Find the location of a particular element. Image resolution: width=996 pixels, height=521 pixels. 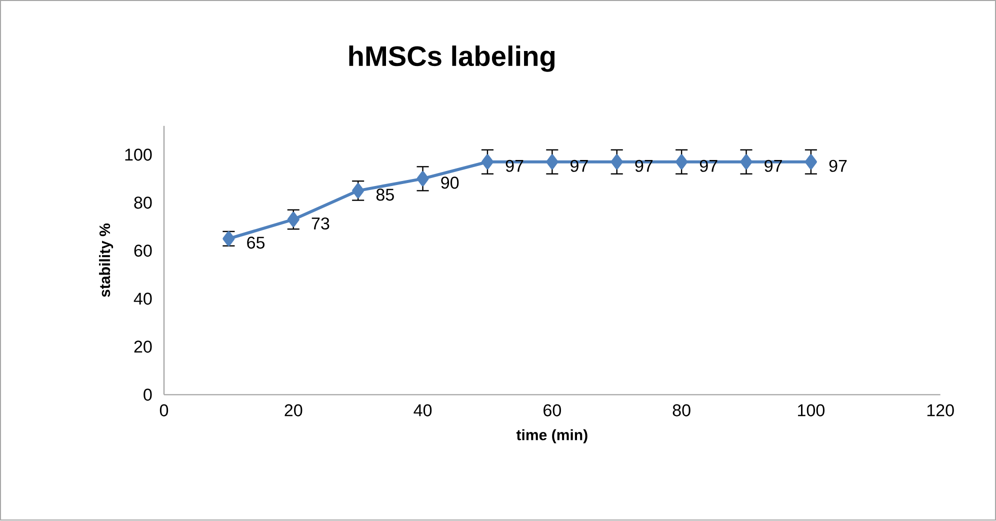

x-tick-label: 20 is located at coordinates (293, 410).